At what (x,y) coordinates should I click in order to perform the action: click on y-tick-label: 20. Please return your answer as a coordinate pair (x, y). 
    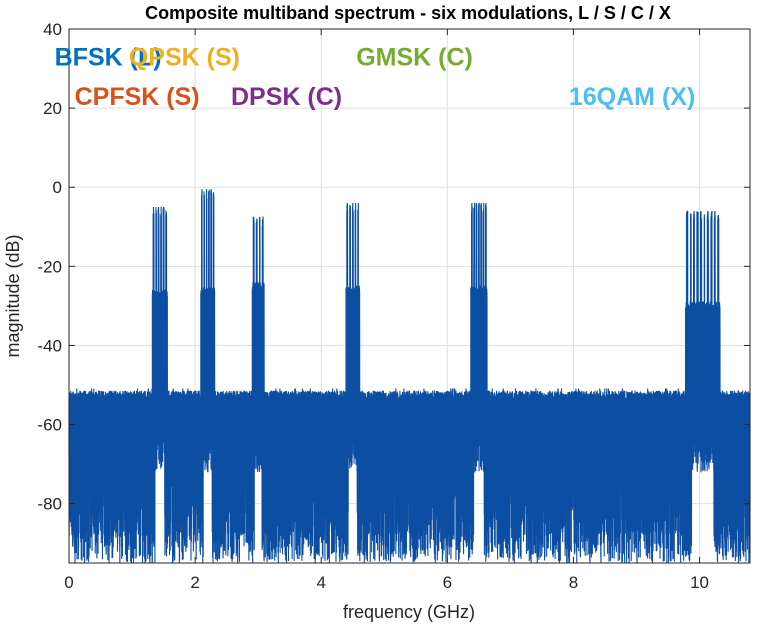
    Looking at the image, I should click on (52, 108).